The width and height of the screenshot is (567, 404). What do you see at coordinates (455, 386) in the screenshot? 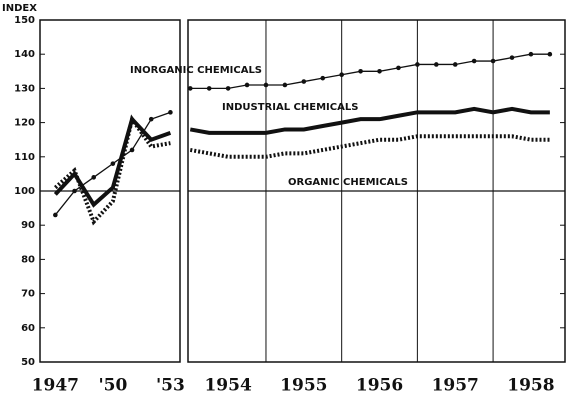
I see `x-tick-label: 1957` at bounding box center [455, 386].